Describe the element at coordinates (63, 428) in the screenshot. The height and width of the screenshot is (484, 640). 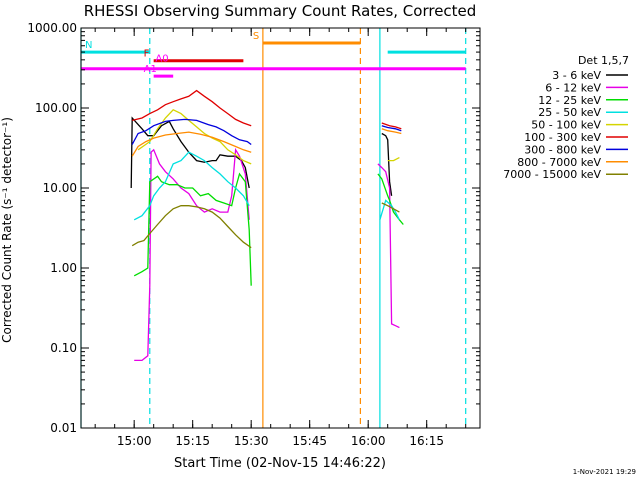
I see `y-tick-label-0: 0.01` at that location.